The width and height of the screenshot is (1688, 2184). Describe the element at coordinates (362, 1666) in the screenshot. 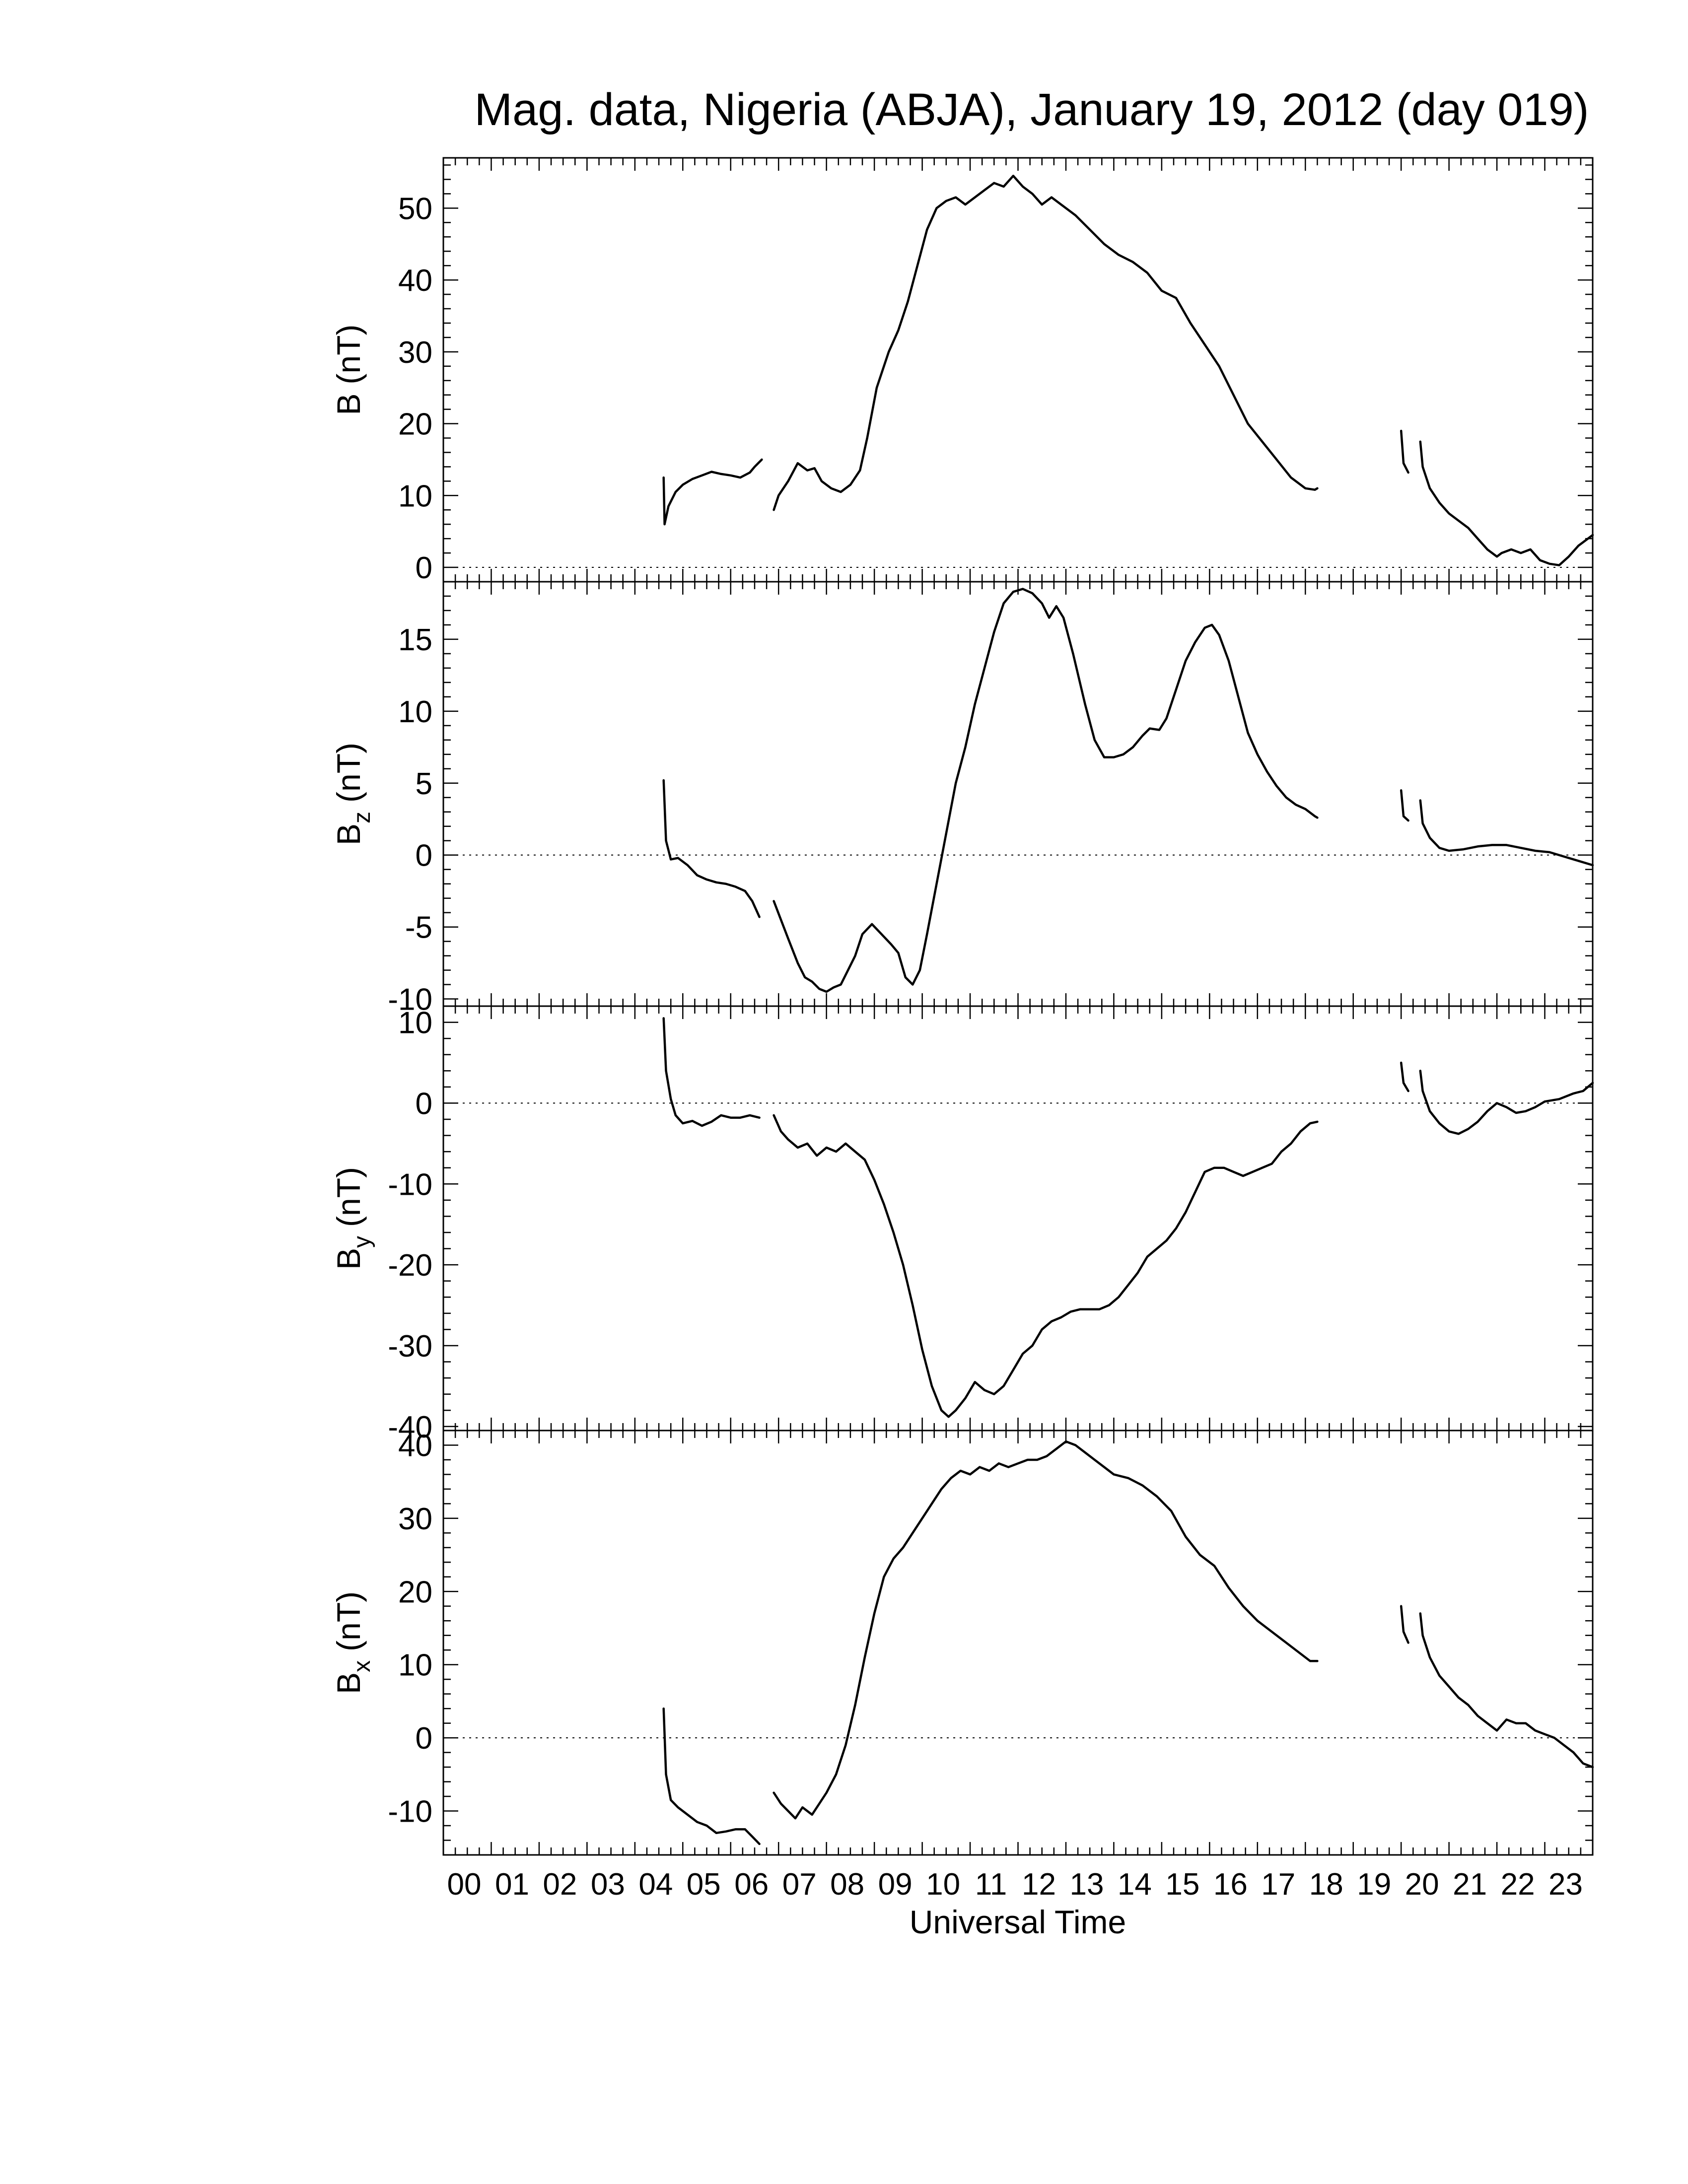

I see `y-axis-label-subscript: x` at that location.